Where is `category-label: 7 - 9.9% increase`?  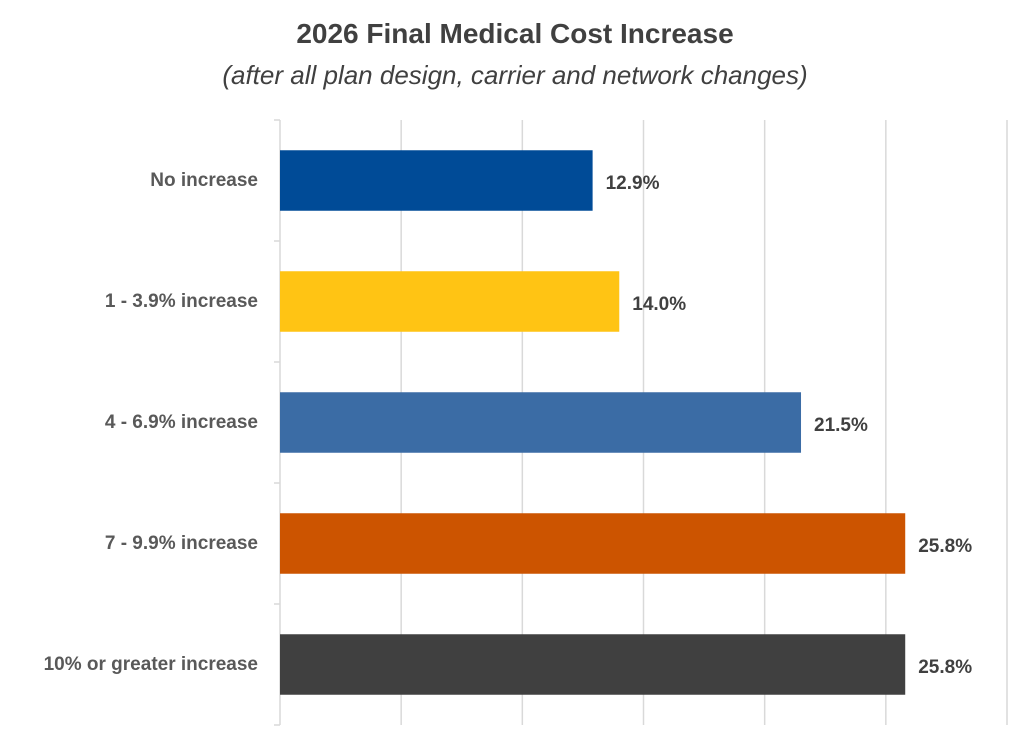
category-label: 7 - 9.9% increase is located at coordinates (181, 543).